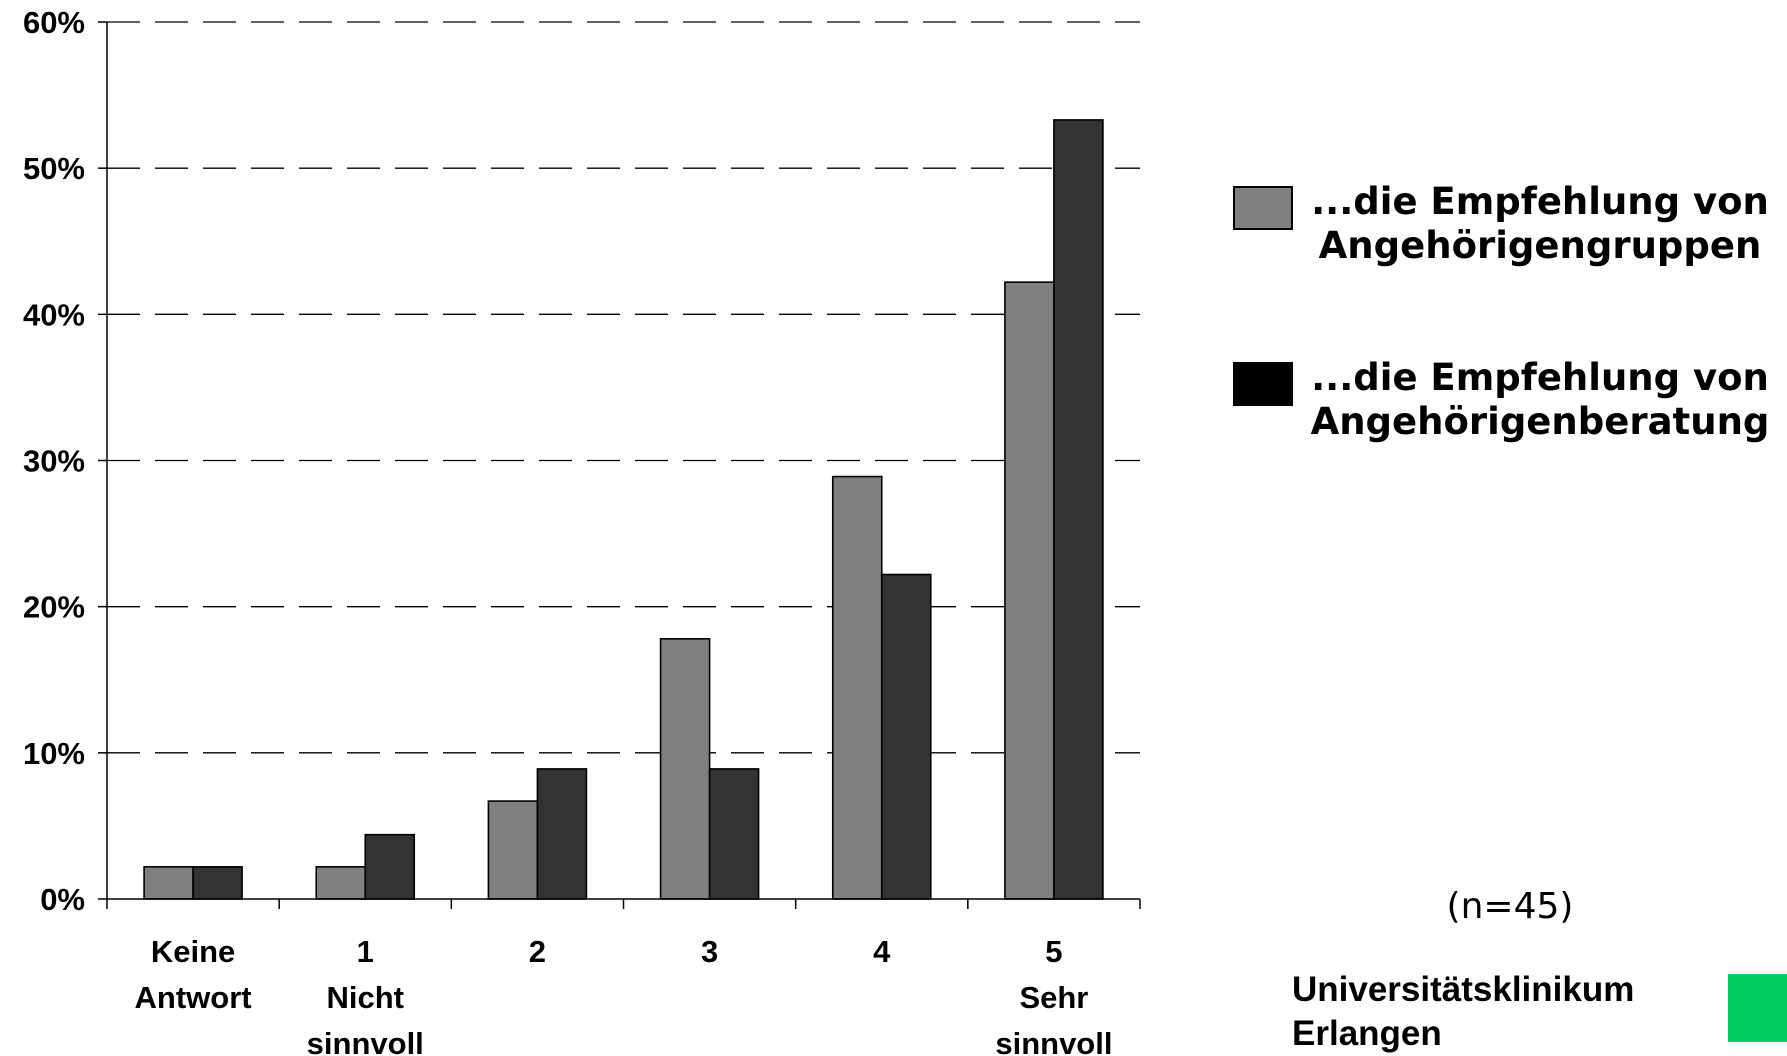 This screenshot has width=1787, height=1056. I want to click on sample-size-note: (n=45), so click(1510, 906).